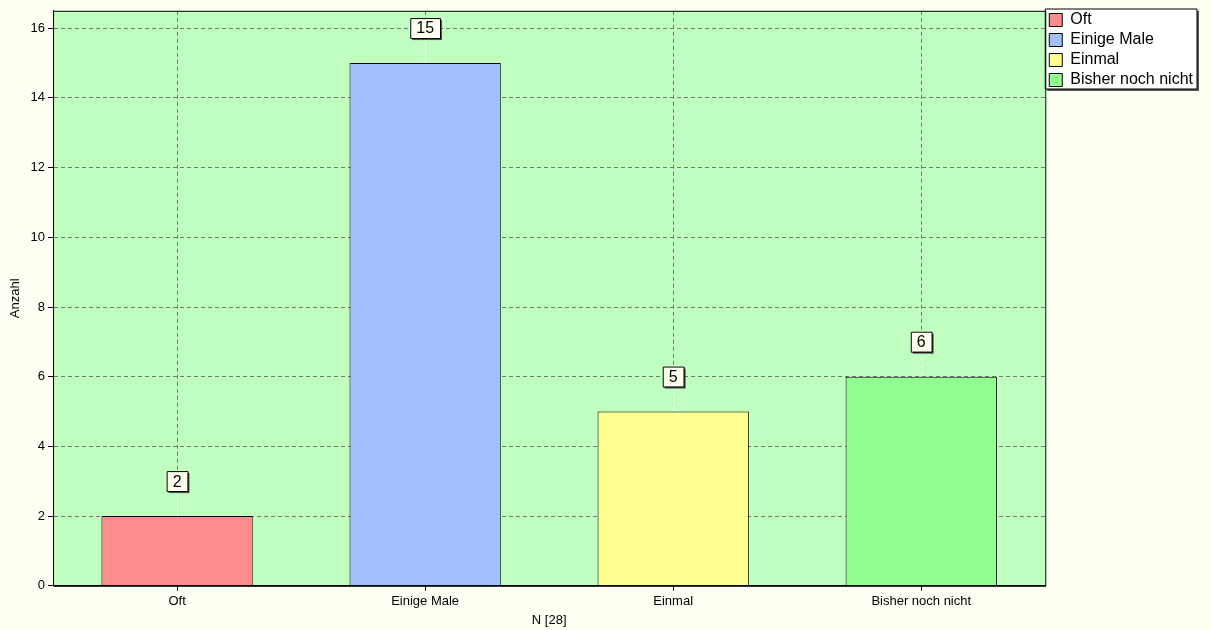 This screenshot has width=1211, height=630. What do you see at coordinates (41, 306) in the screenshot?
I see `y-tick-label: 8` at bounding box center [41, 306].